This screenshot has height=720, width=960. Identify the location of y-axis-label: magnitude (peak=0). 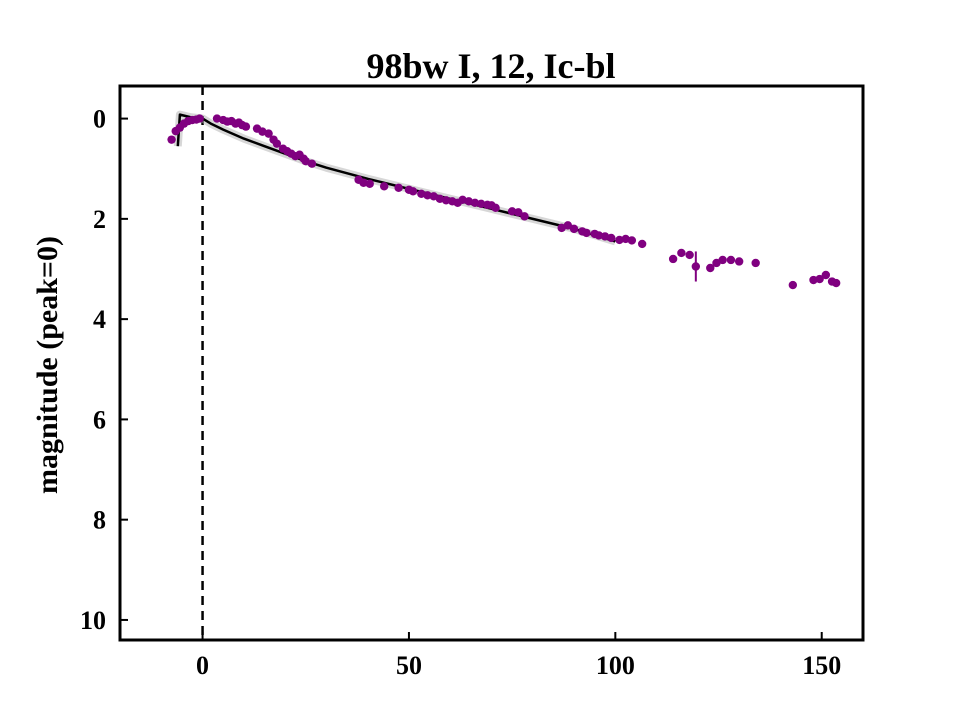
(47, 365).